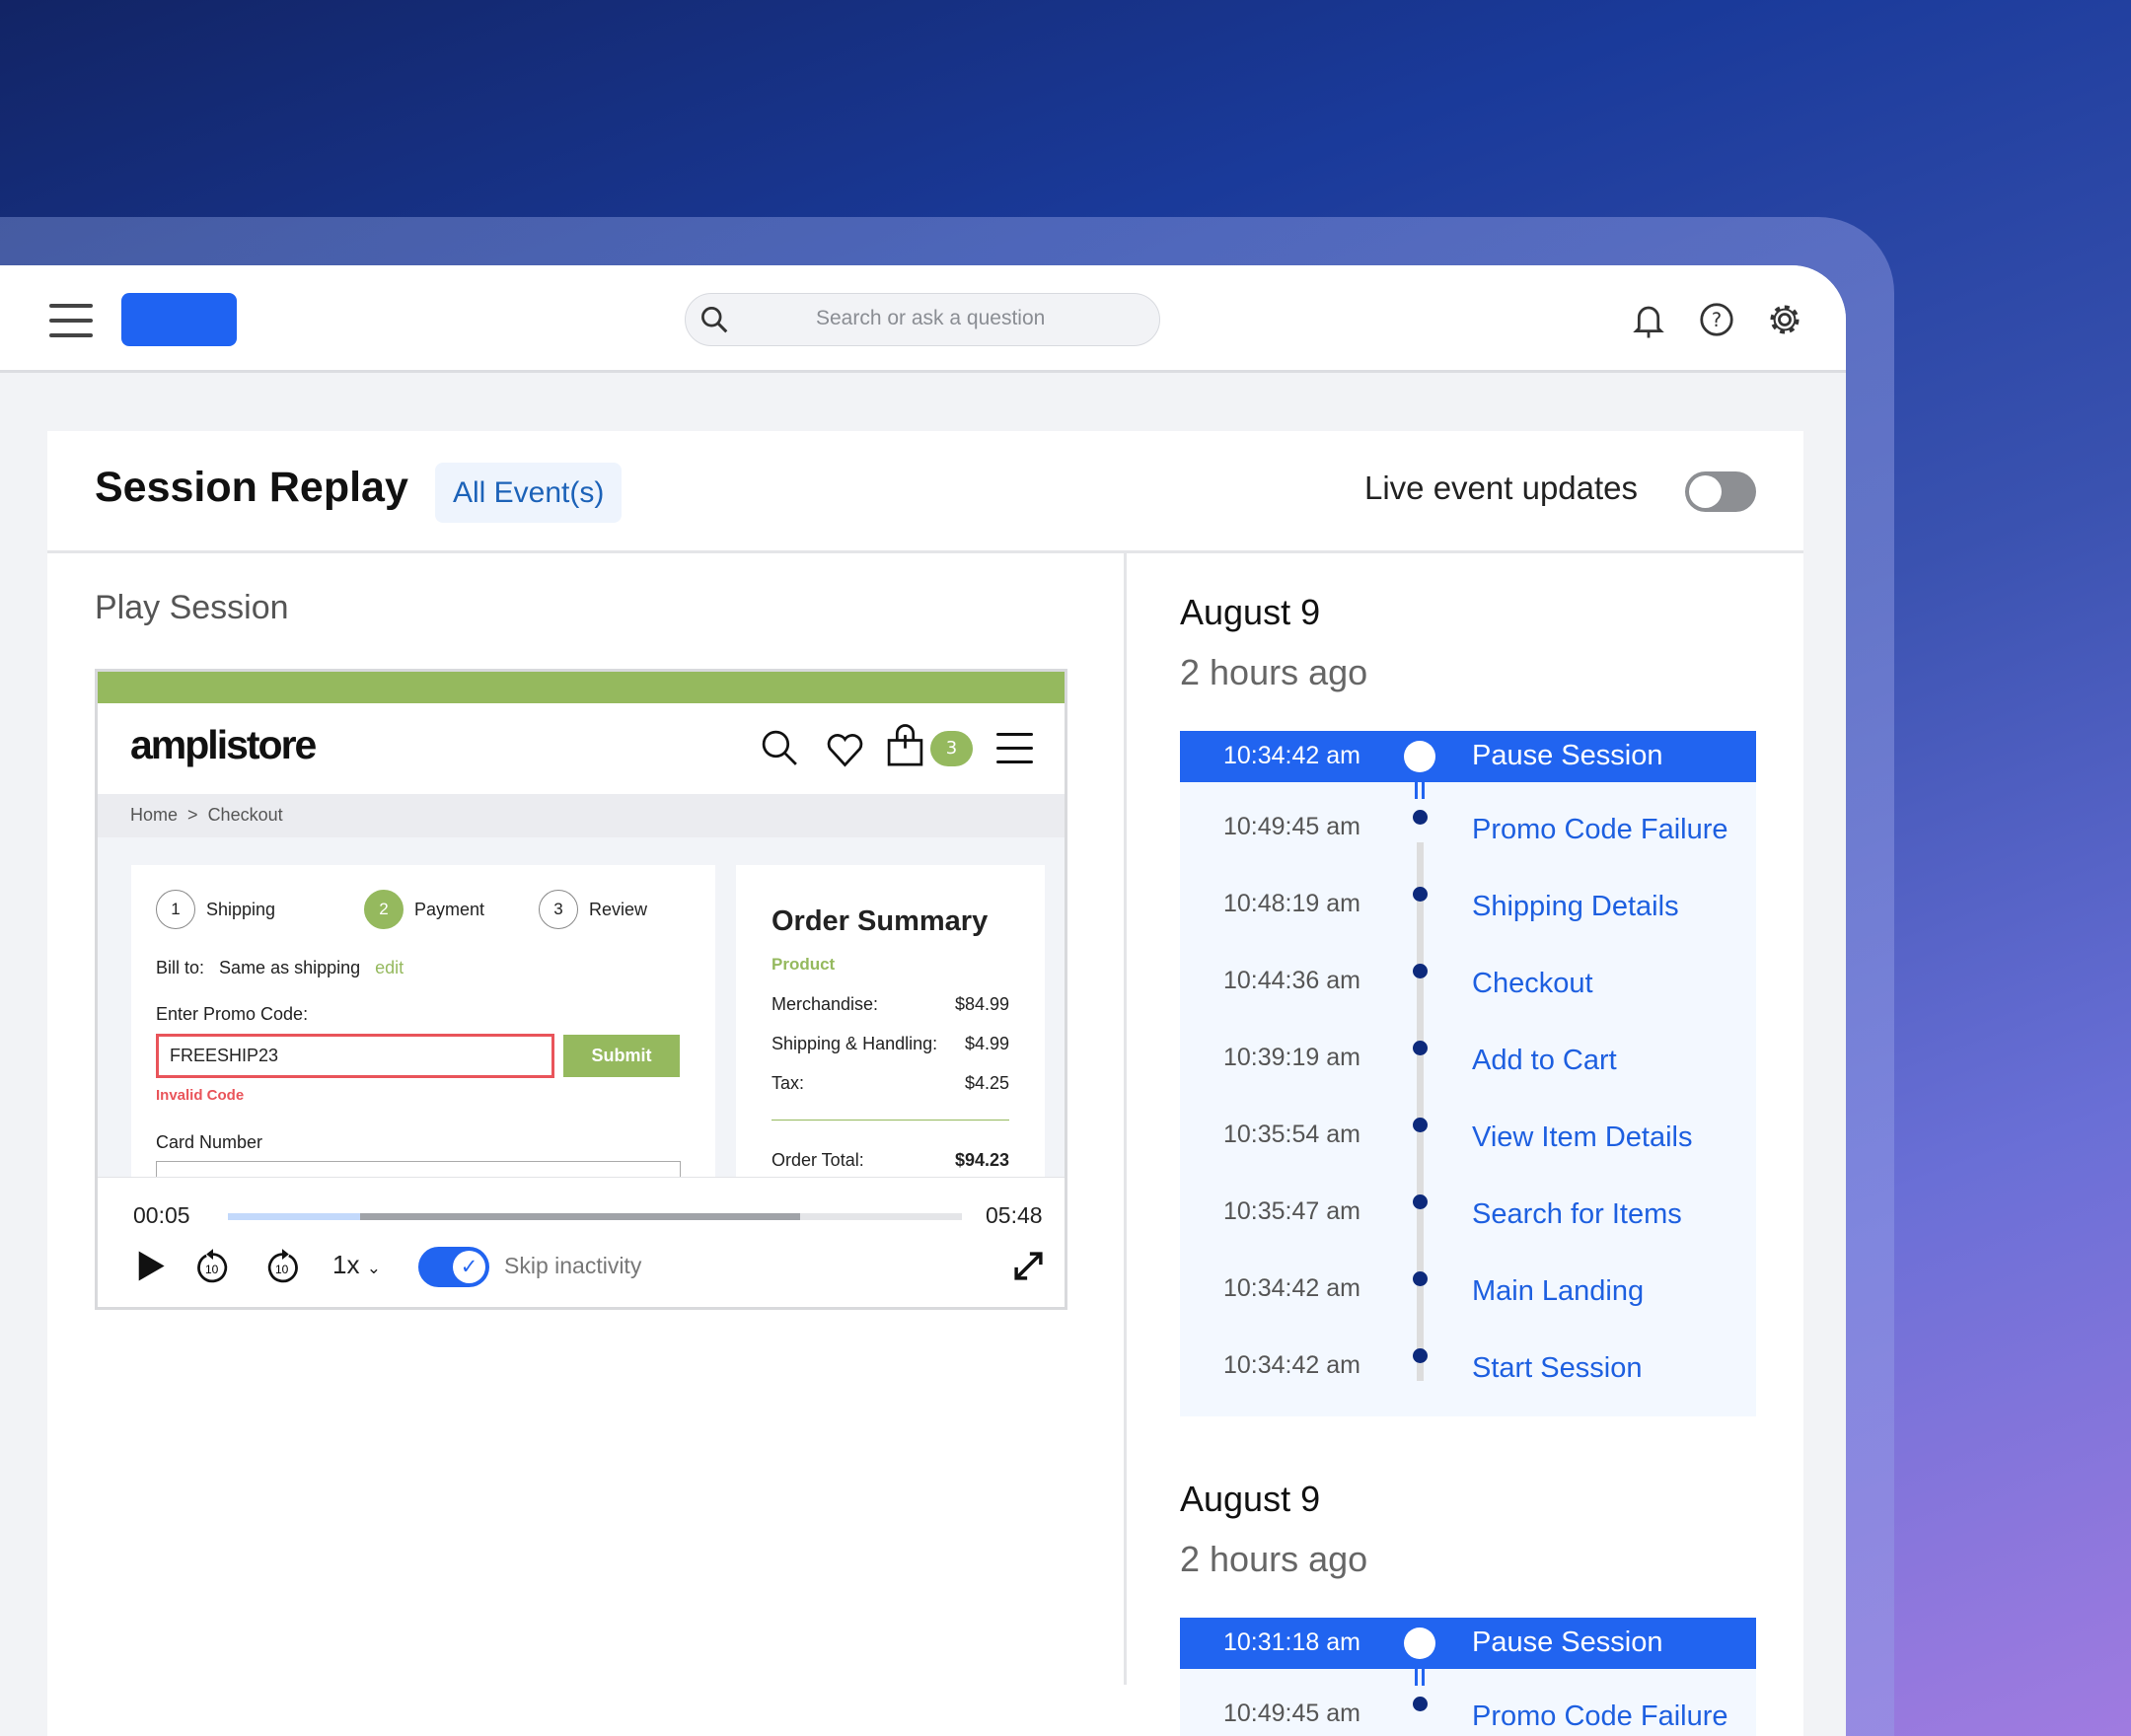 The height and width of the screenshot is (1736, 2131). What do you see at coordinates (581, 687) in the screenshot?
I see `store-banner` at bounding box center [581, 687].